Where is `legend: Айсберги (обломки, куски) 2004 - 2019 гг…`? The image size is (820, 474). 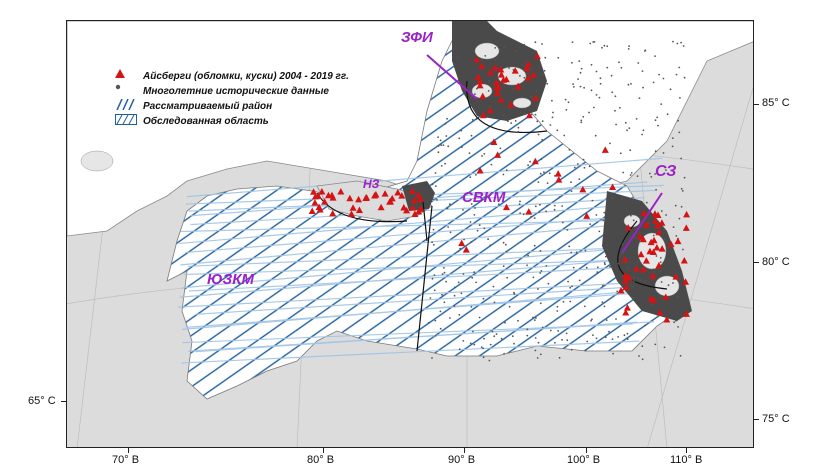
legend: Айсберги (обломки, куски) 2004 - 2019 гг… is located at coordinates (232, 99).